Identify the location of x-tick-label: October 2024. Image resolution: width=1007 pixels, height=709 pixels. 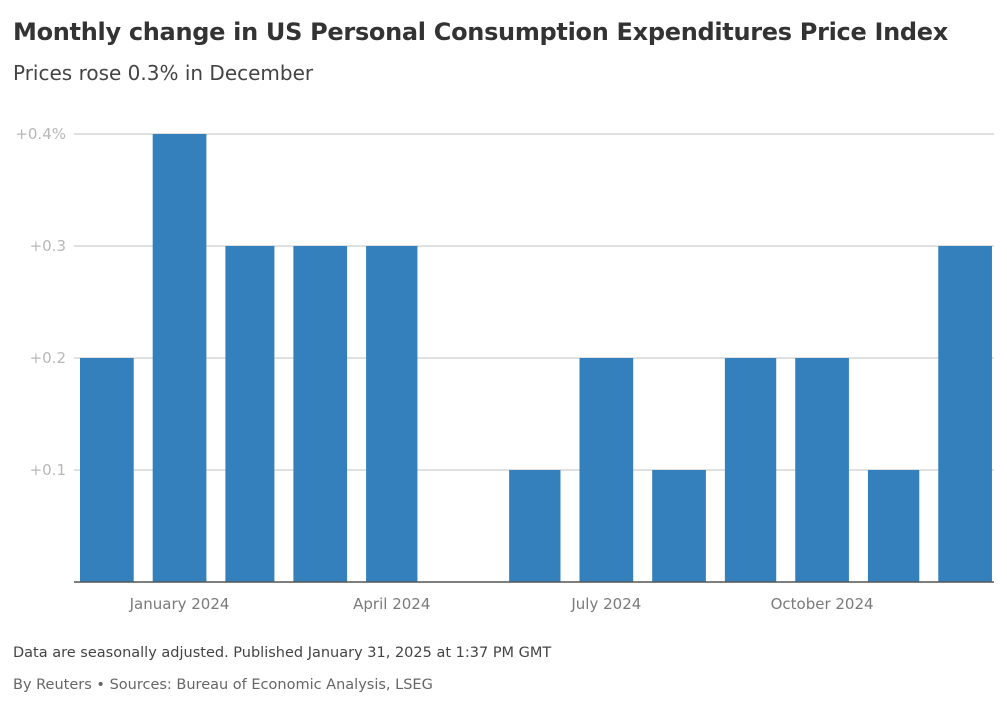
(822, 604).